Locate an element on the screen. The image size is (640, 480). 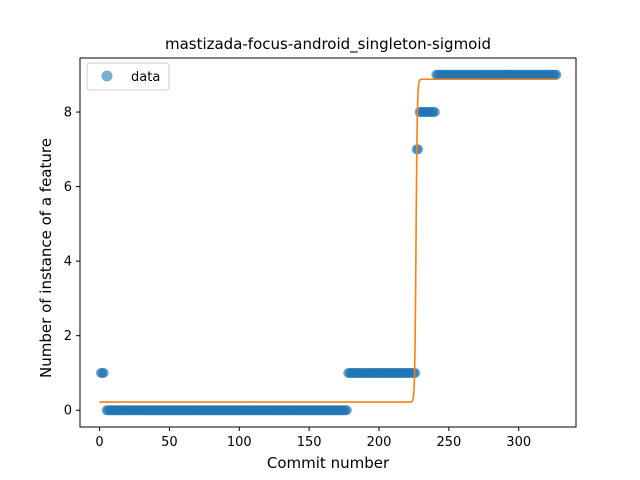
x-tick-label: 250 is located at coordinates (448, 442).